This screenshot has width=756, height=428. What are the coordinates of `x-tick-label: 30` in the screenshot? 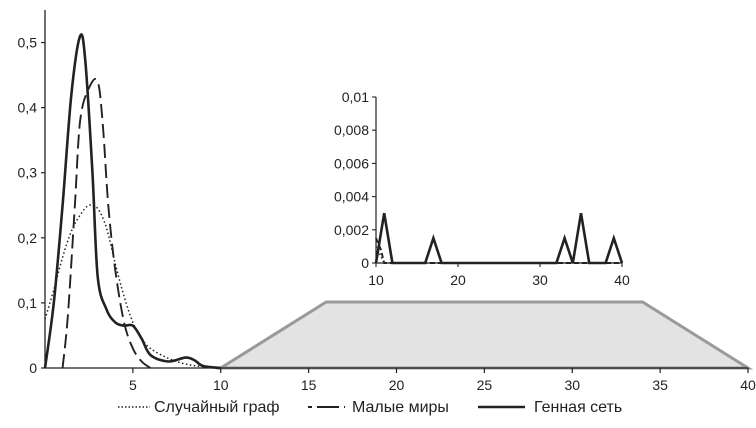 It's located at (572, 385).